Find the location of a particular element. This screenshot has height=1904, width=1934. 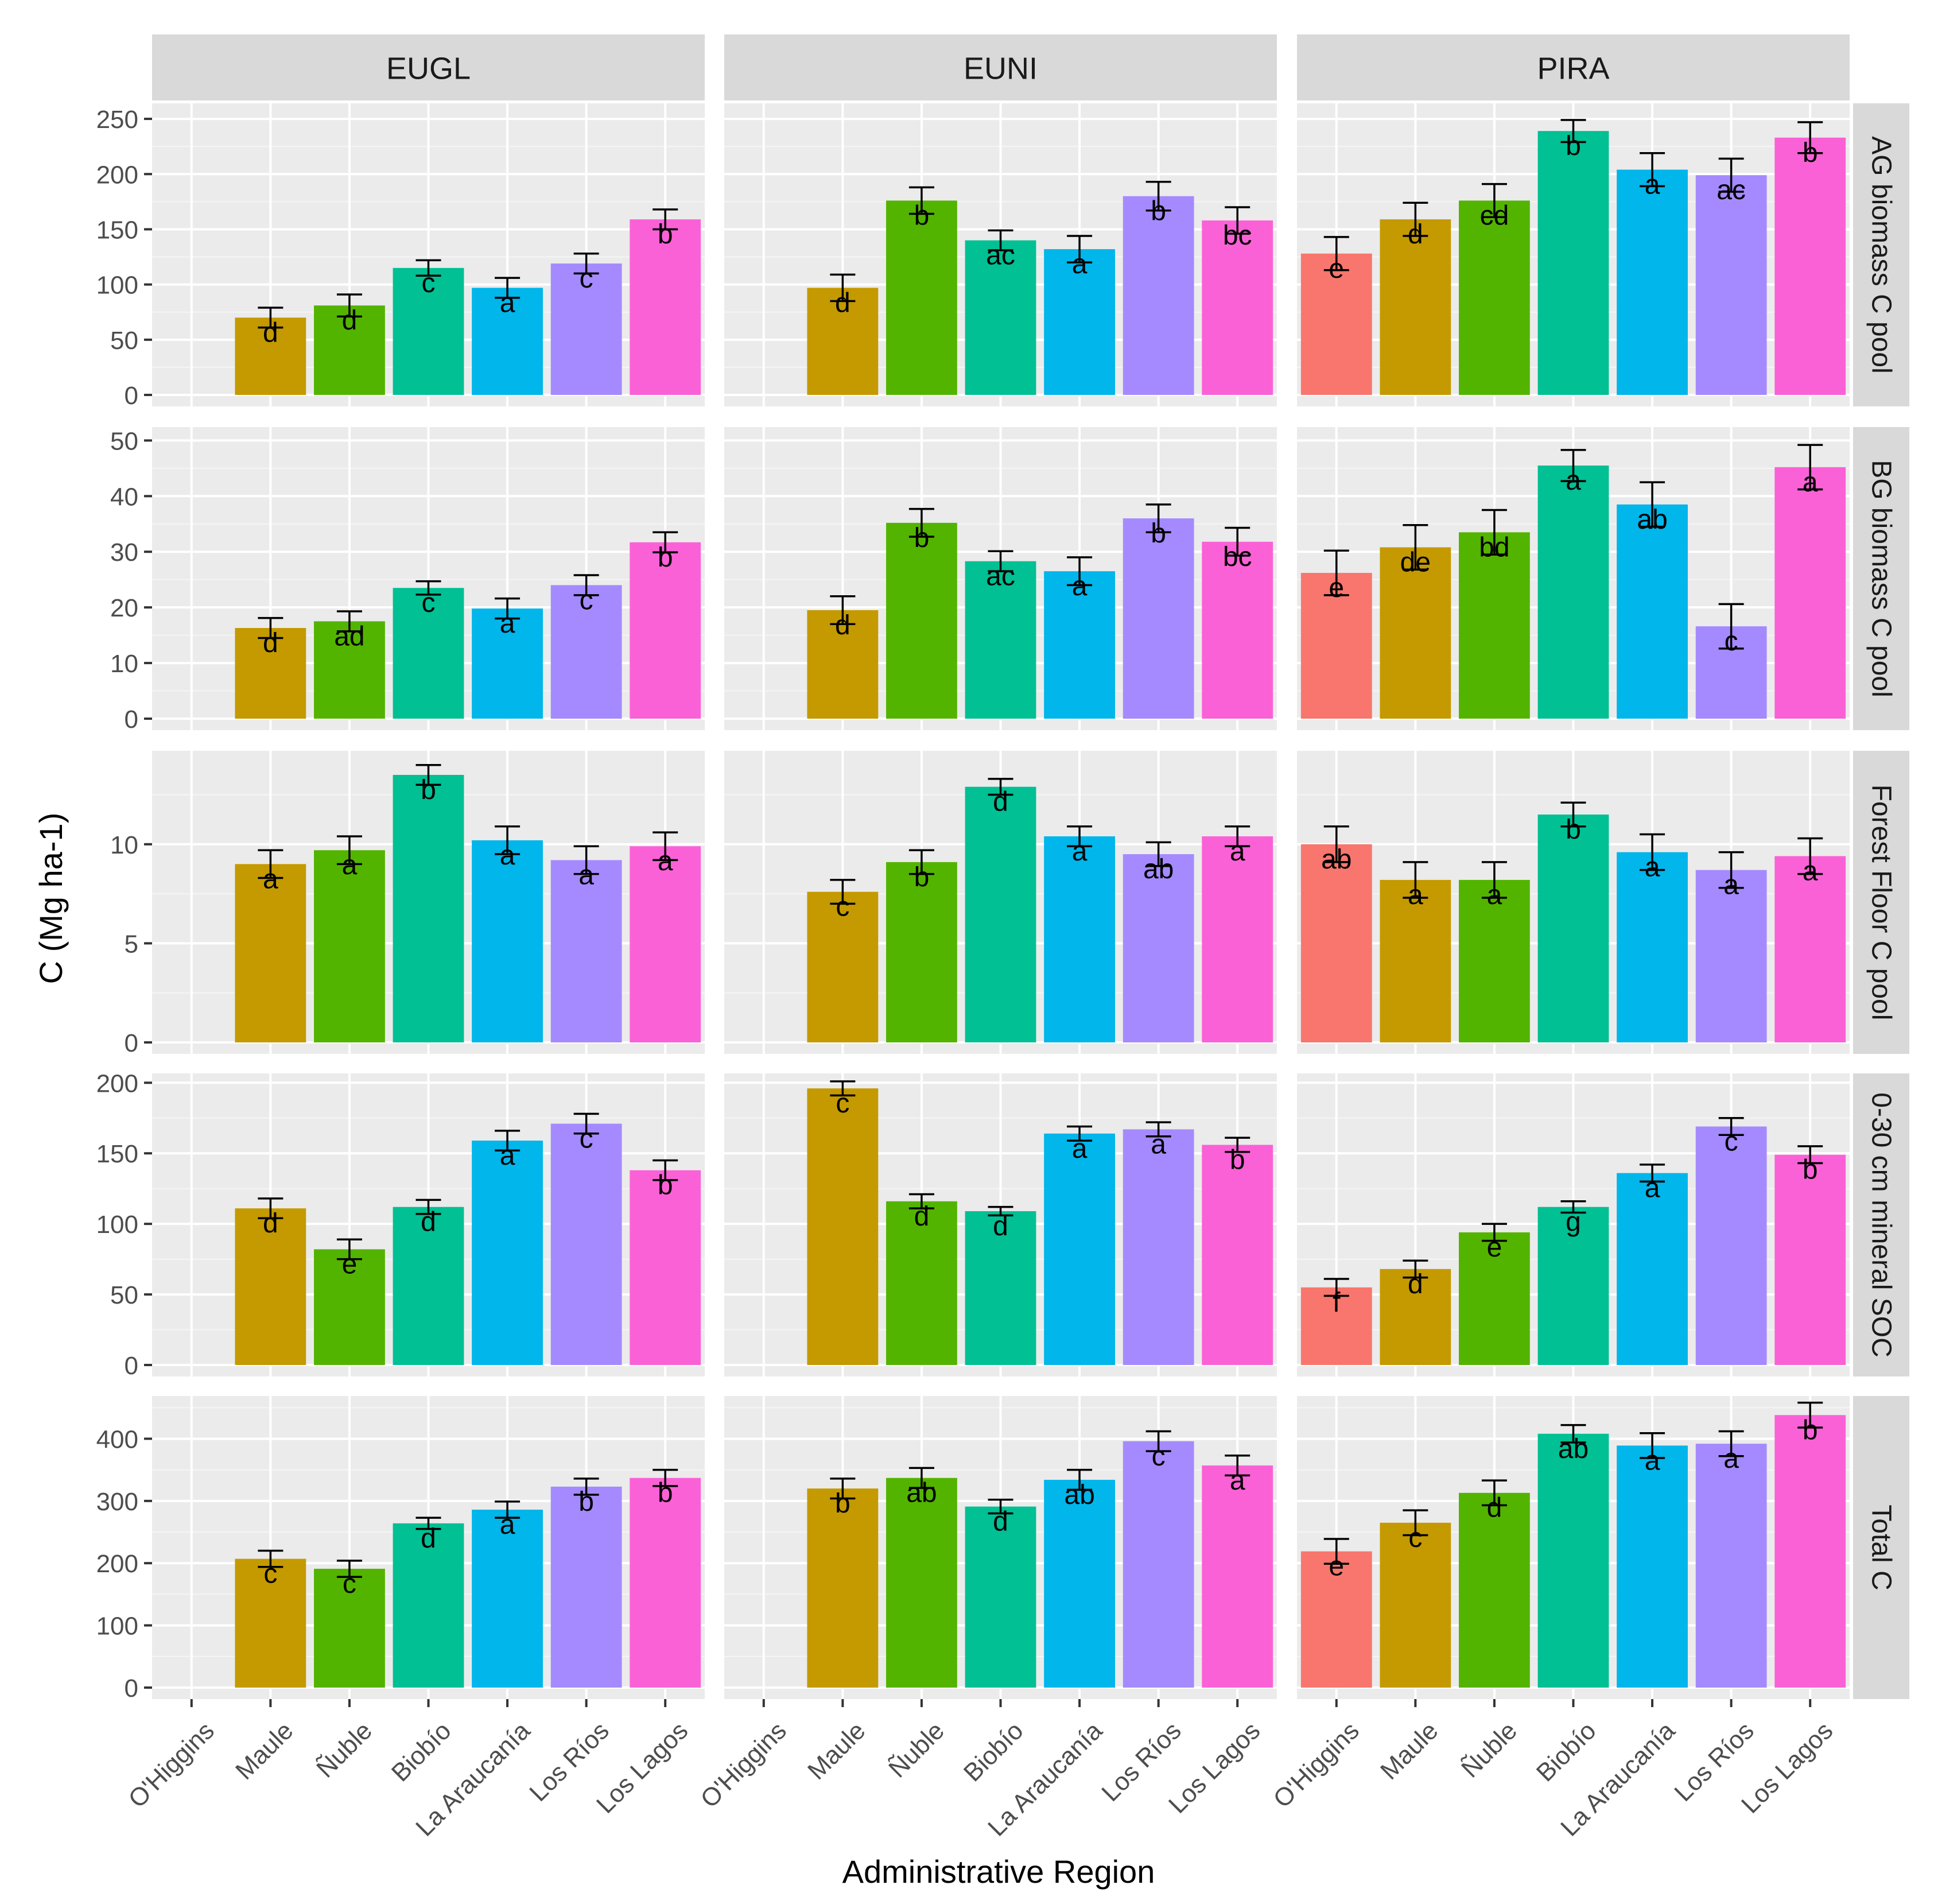

facet-label-row-3: Forest Floor C pool is located at coordinates (1881, 903).